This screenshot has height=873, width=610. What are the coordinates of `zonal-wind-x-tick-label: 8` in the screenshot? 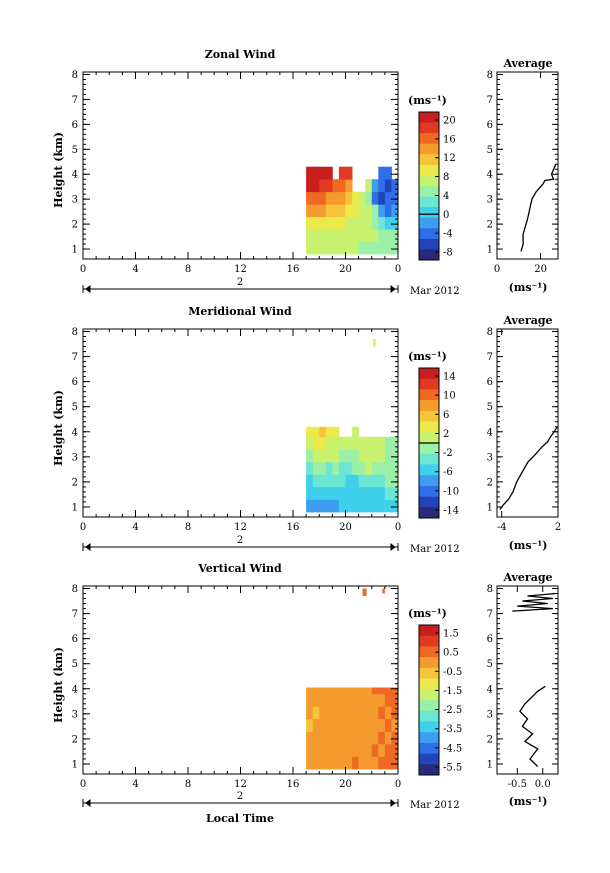 It's located at (188, 269).